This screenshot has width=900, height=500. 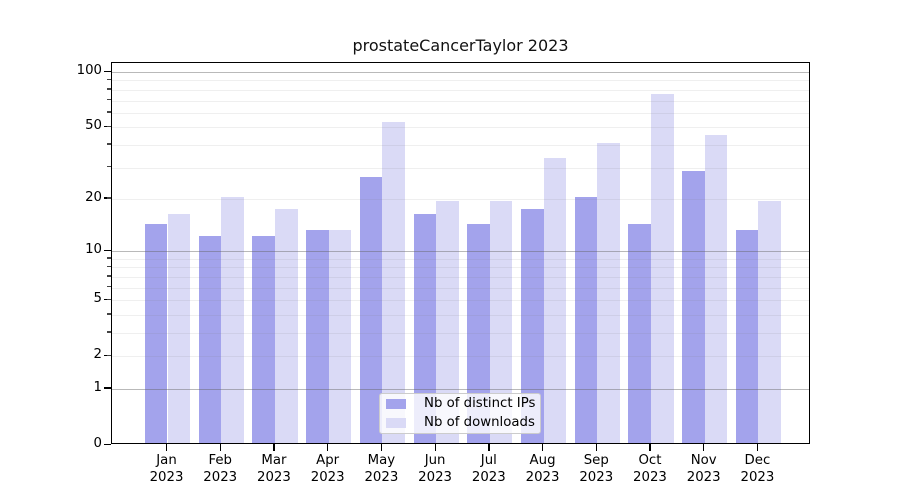 I want to click on bar-downloads-apr, so click(x=340, y=336).